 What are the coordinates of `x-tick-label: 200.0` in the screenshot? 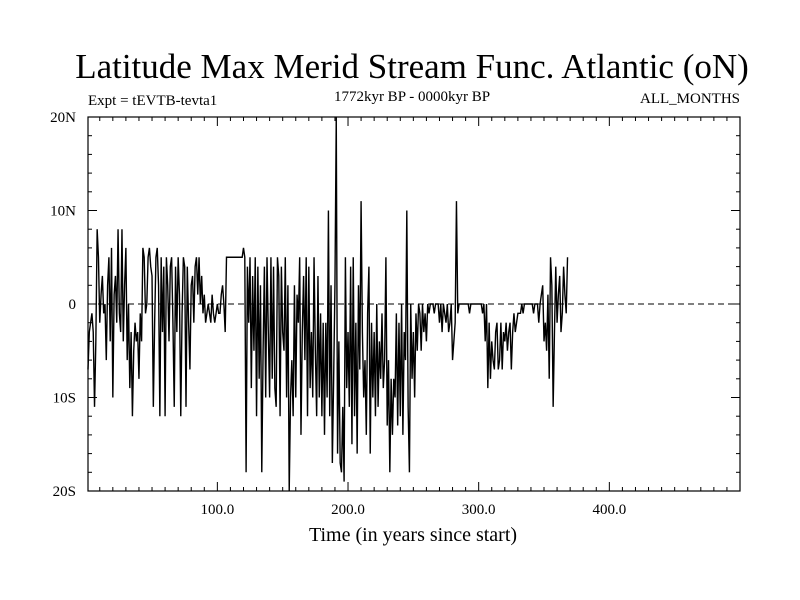 It's located at (348, 510).